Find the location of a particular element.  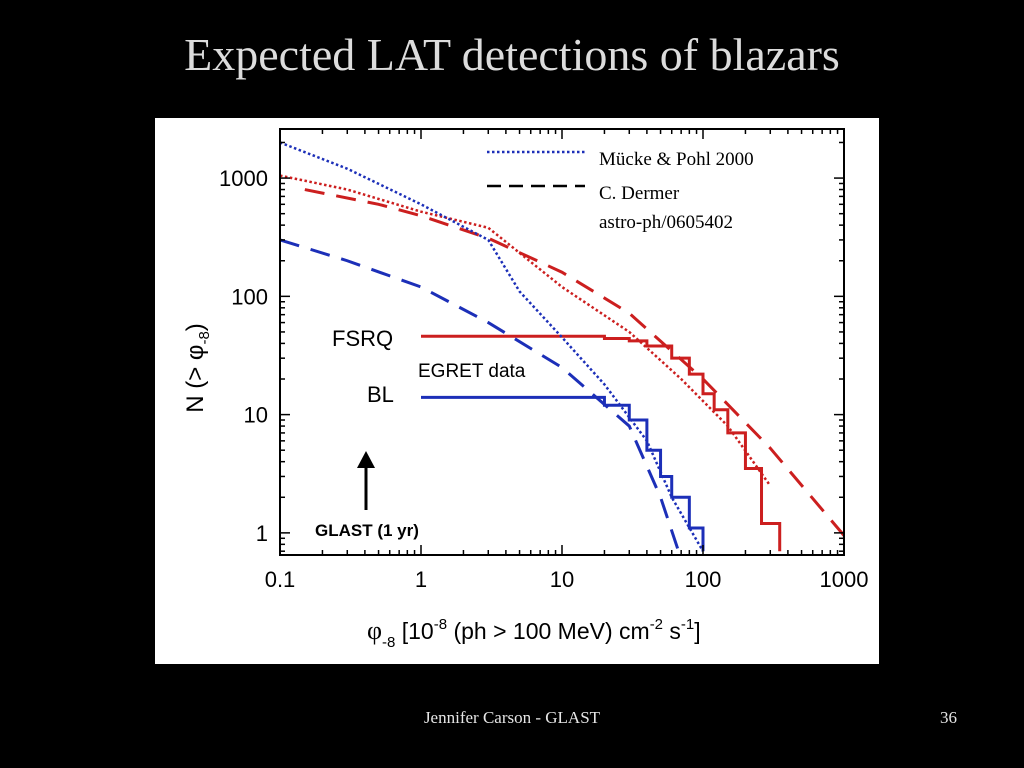

x-tick-label: 10 is located at coordinates (562, 579).